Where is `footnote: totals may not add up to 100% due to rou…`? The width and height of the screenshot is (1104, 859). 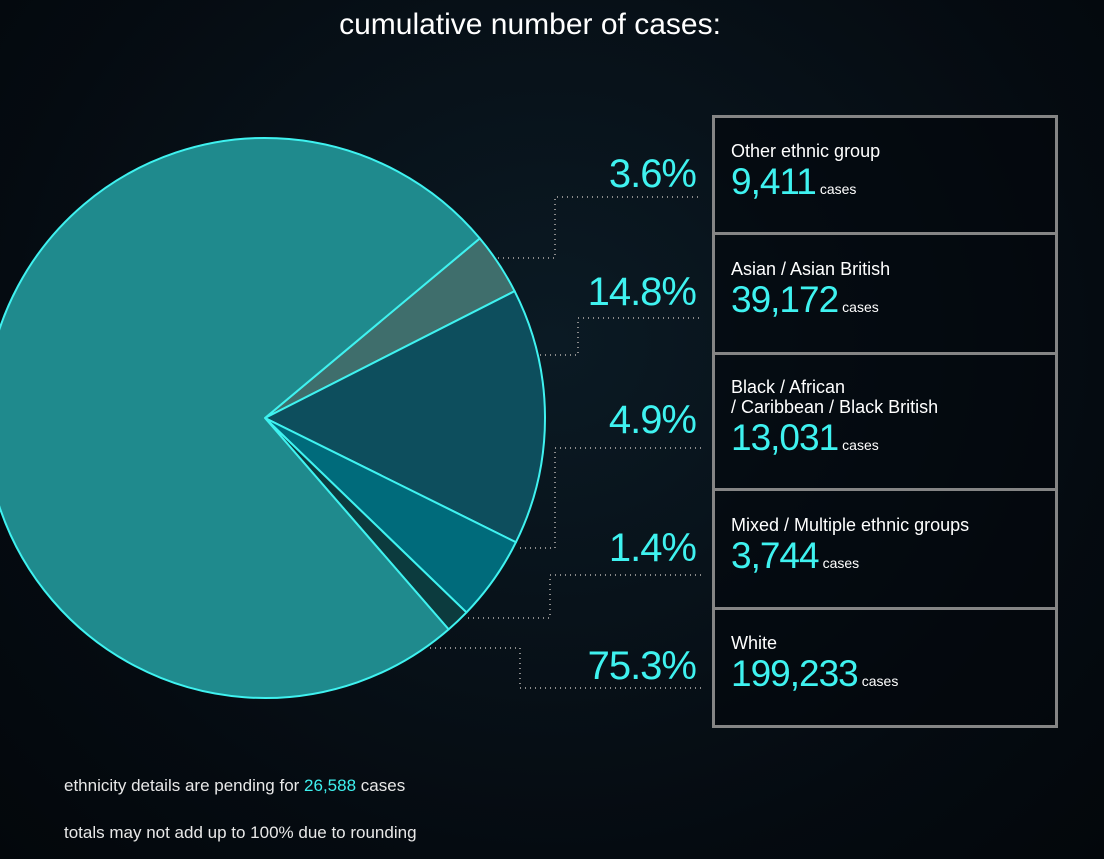
footnote: totals may not add up to 100% due to rou… is located at coordinates (240, 832).